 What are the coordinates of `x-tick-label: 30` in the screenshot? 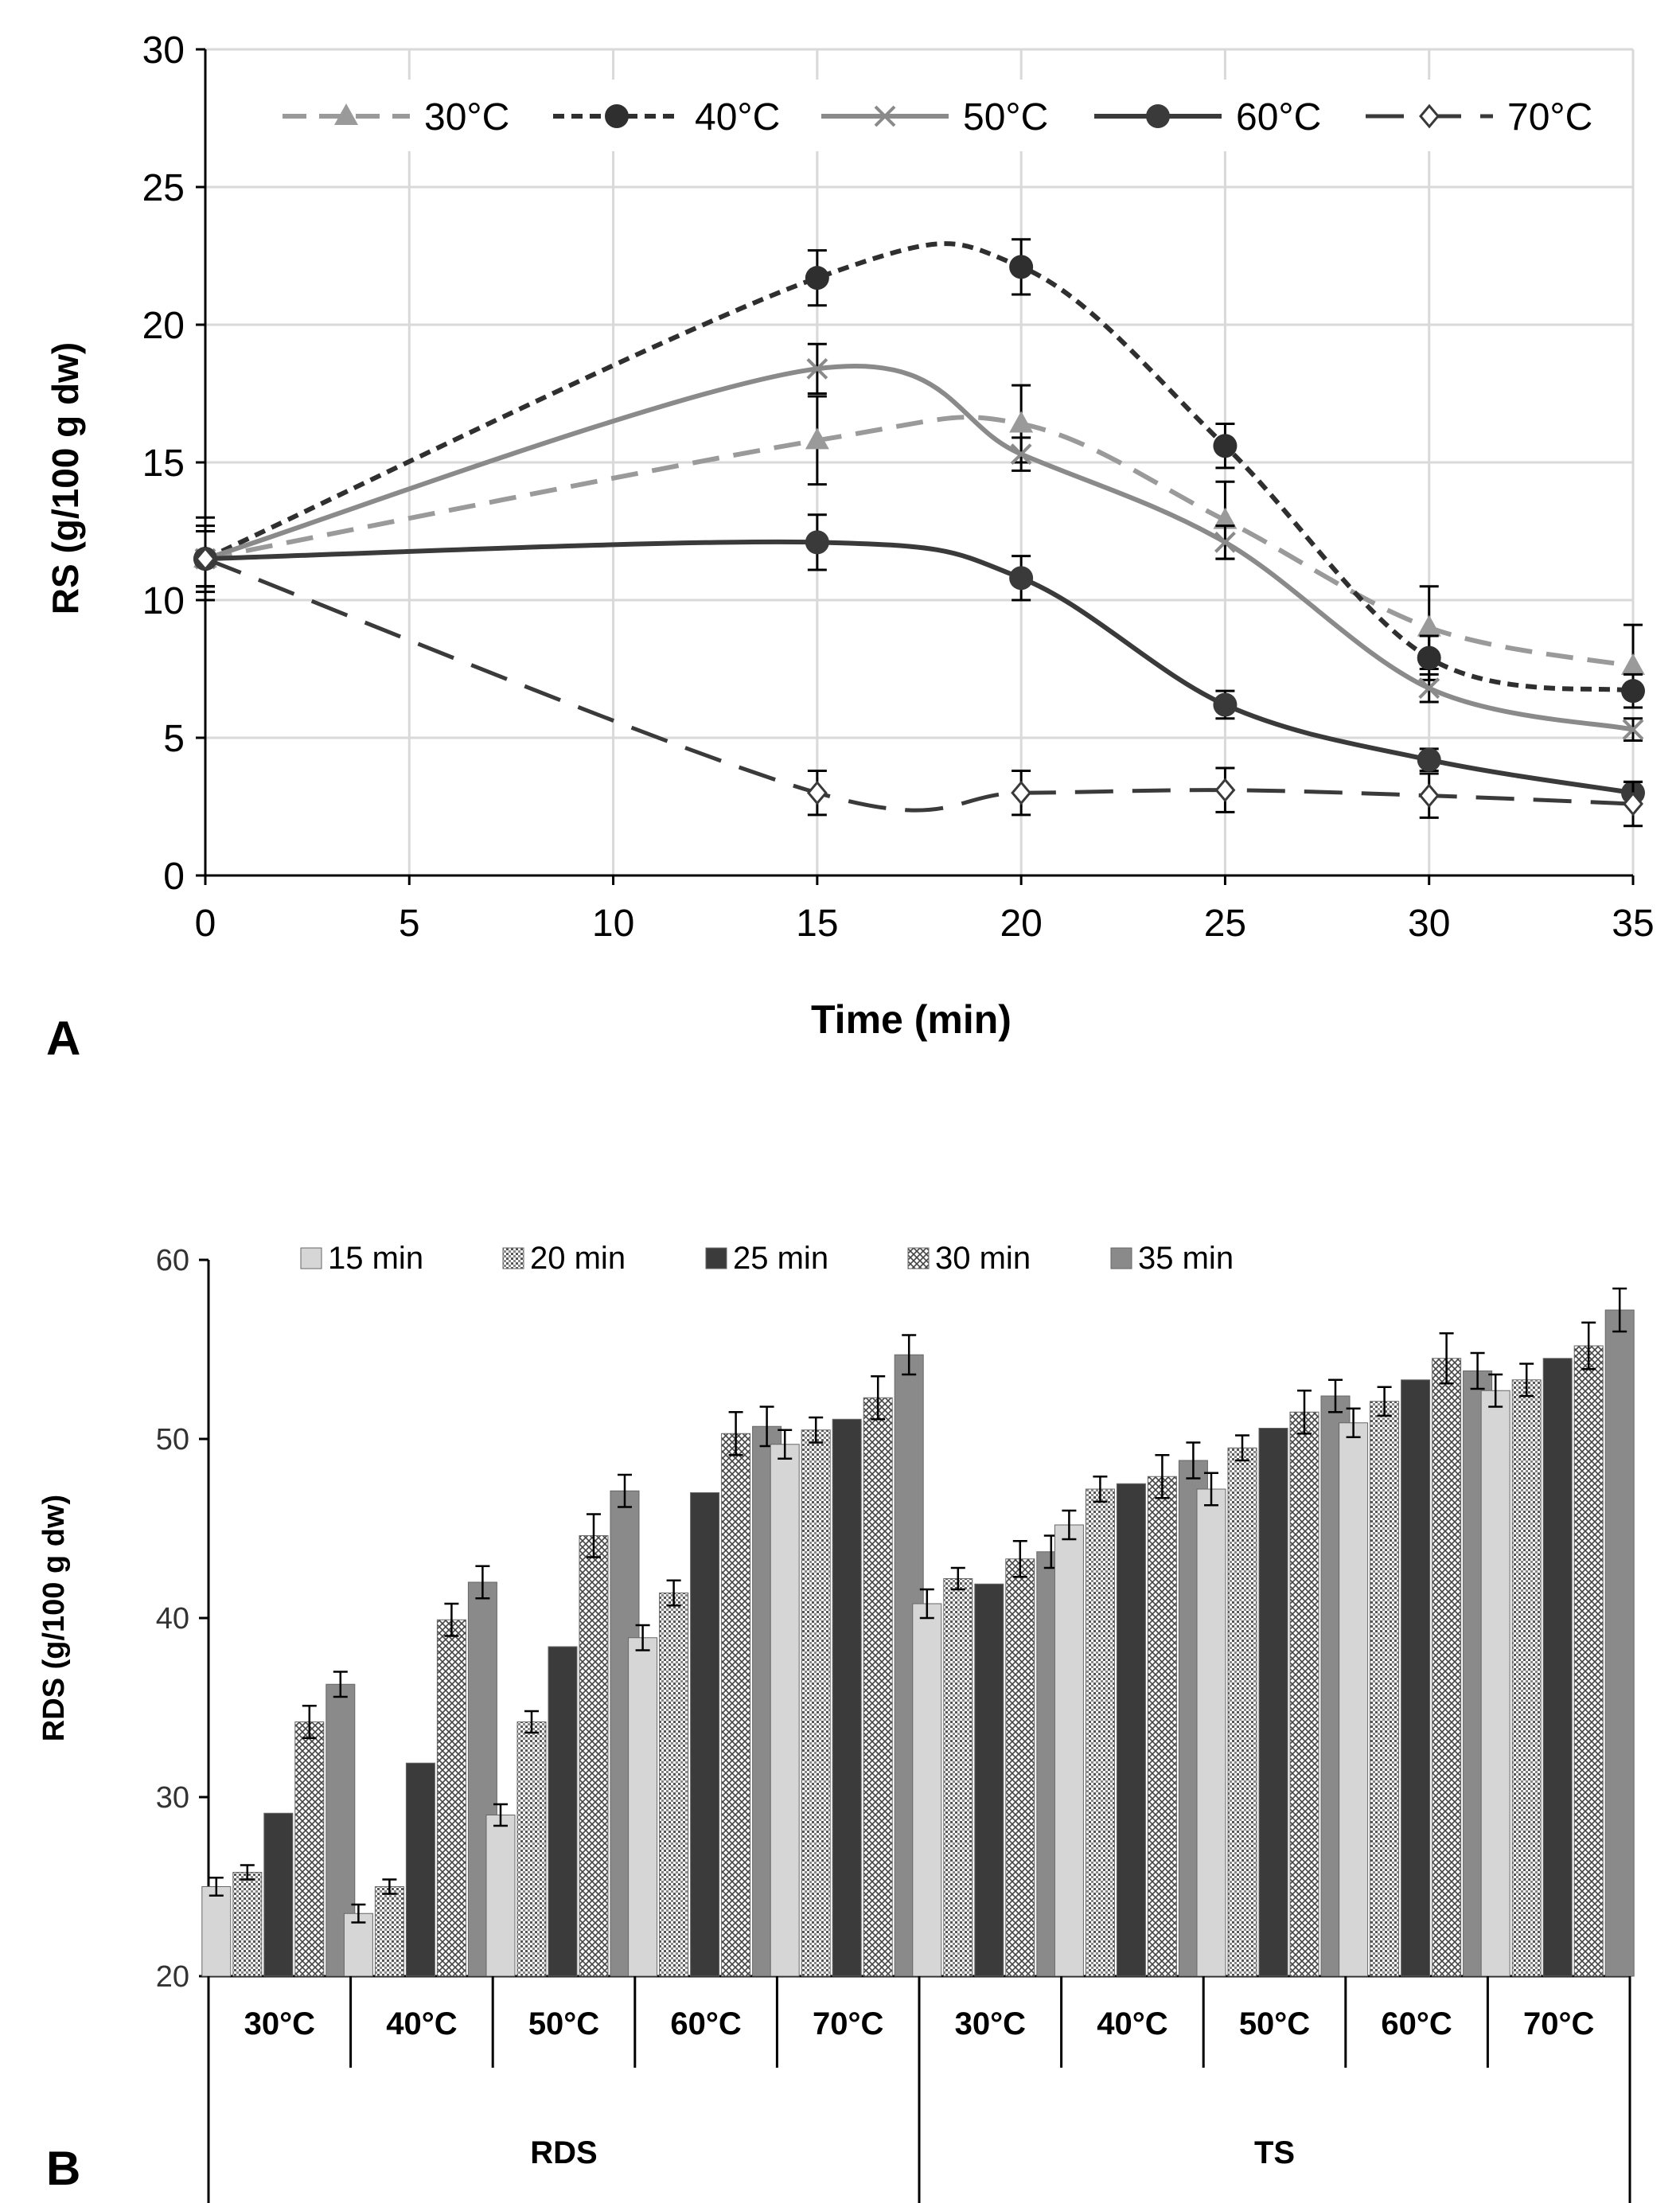 It's located at (1429, 924).